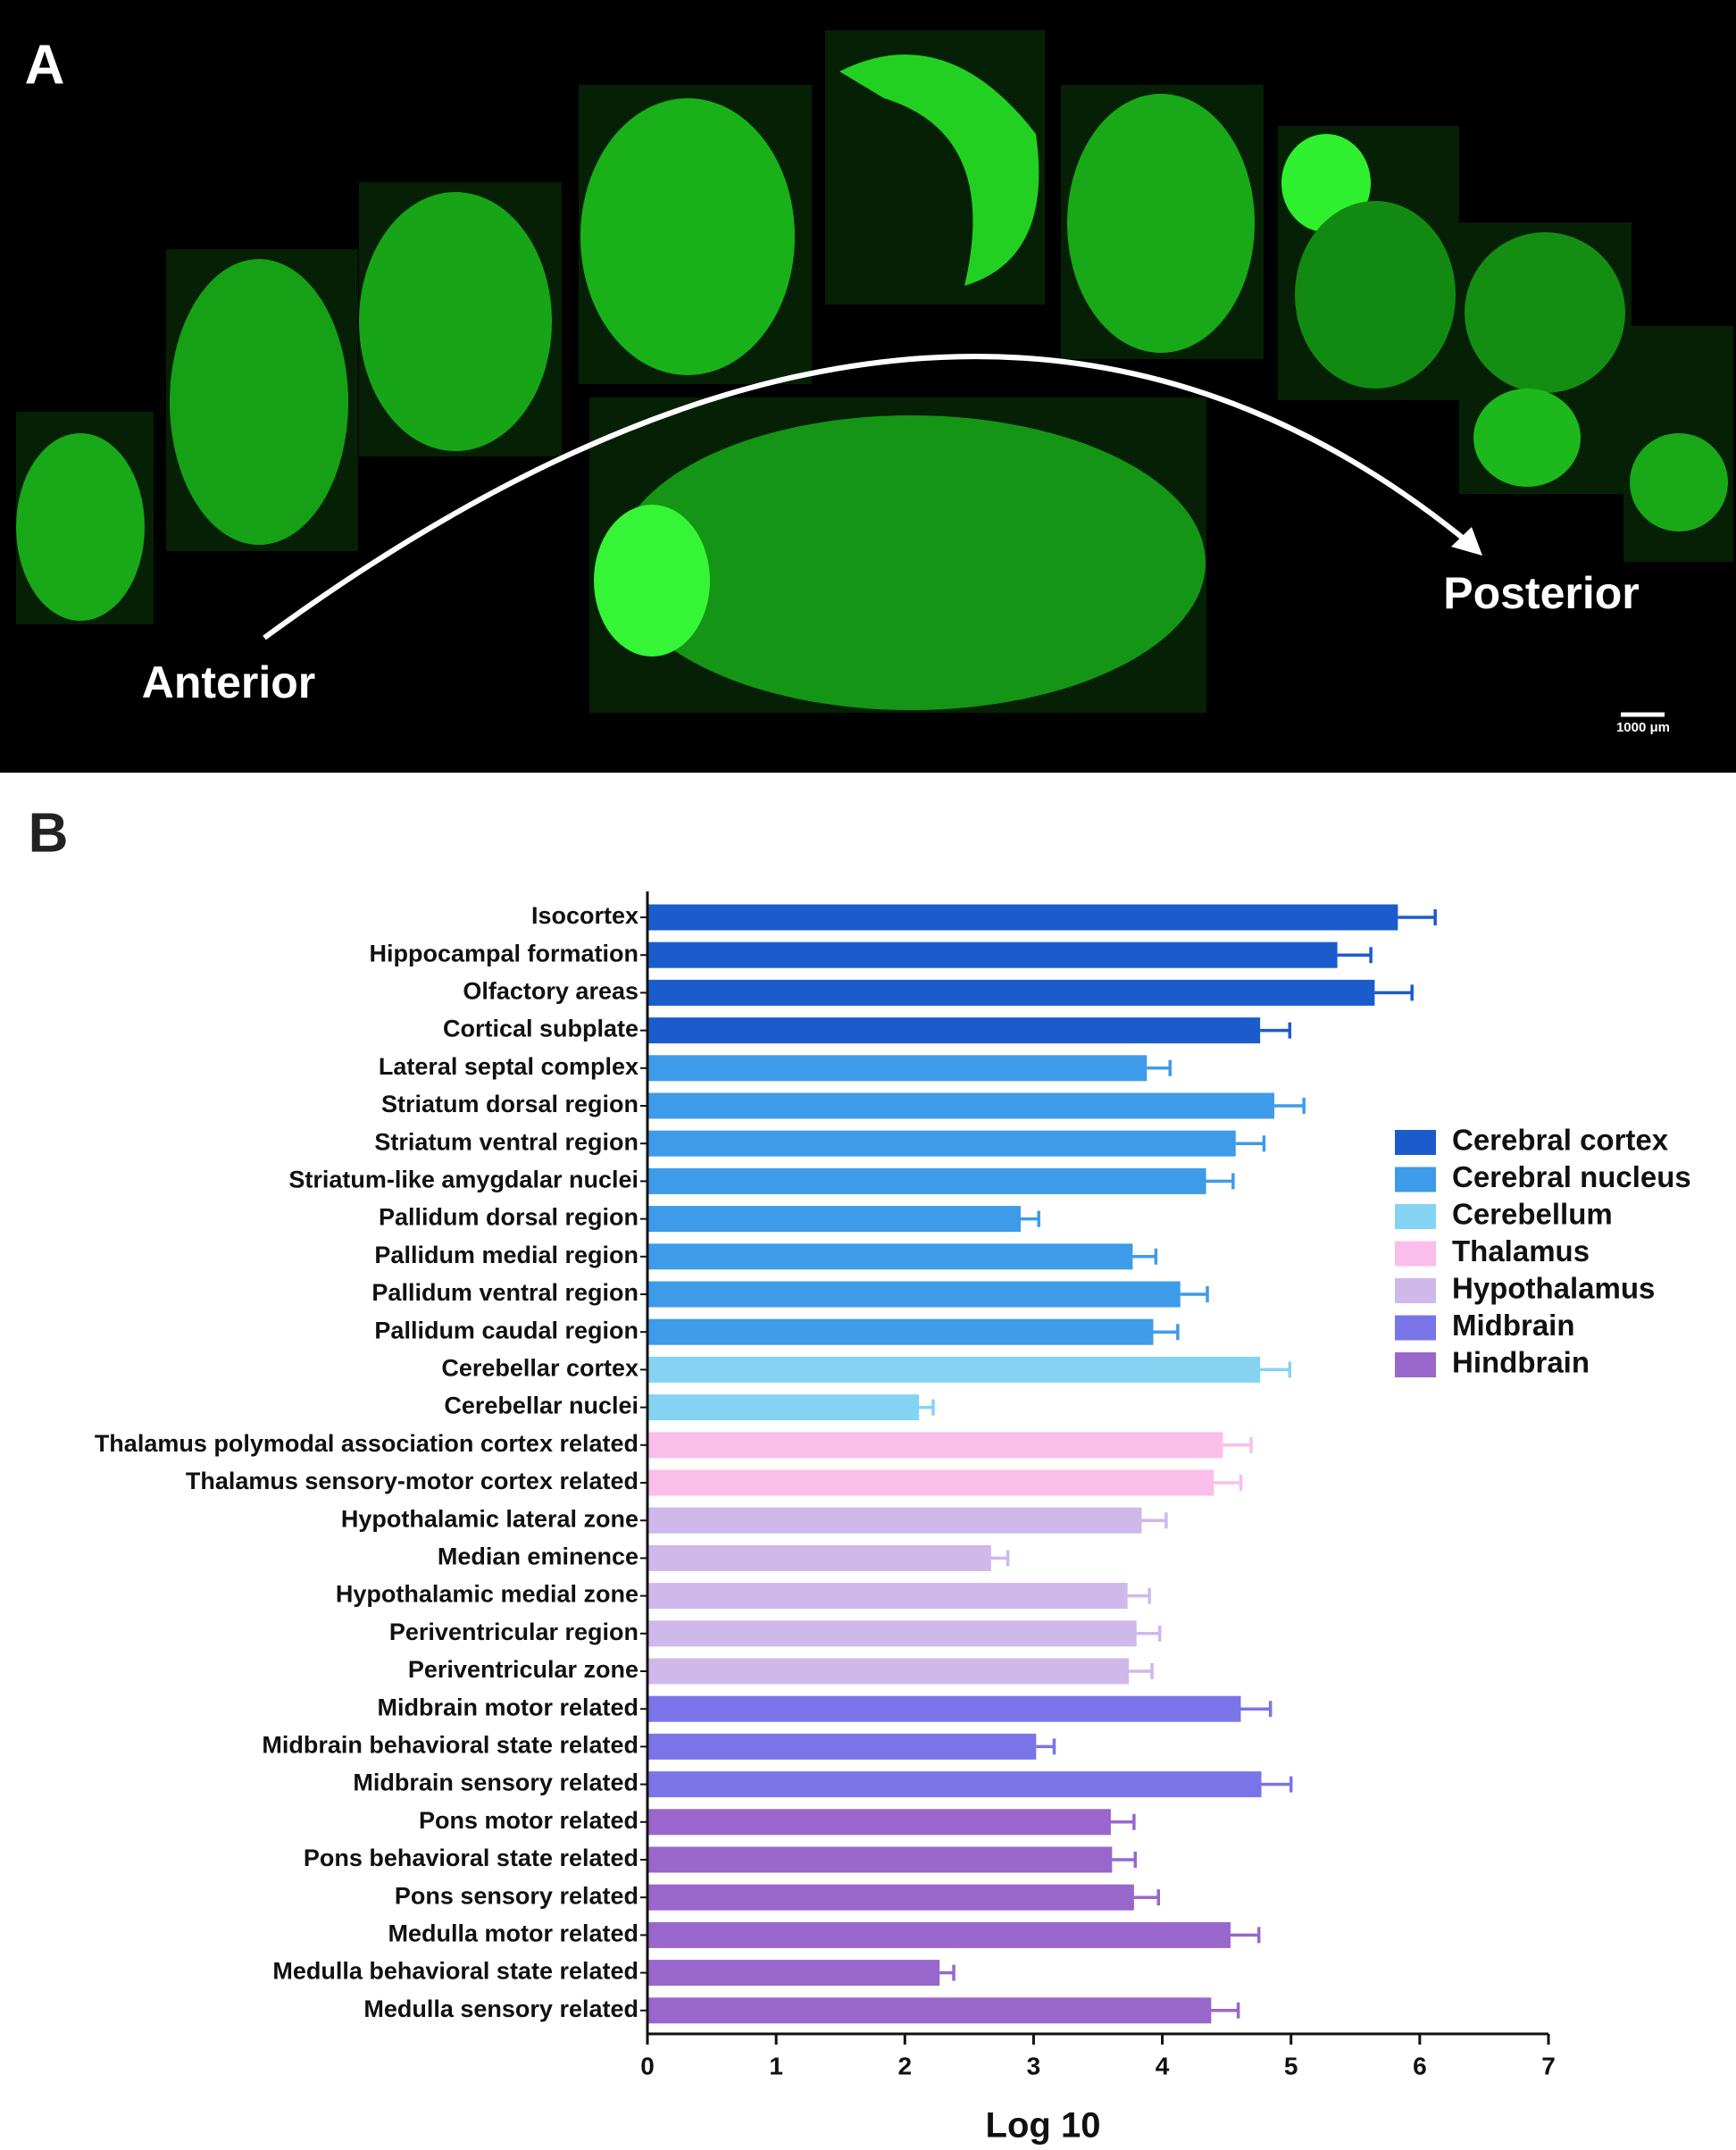 The image size is (1736, 2150). I want to click on y-tick-label: Striatum-like amygdalar nuclei, so click(463, 1180).